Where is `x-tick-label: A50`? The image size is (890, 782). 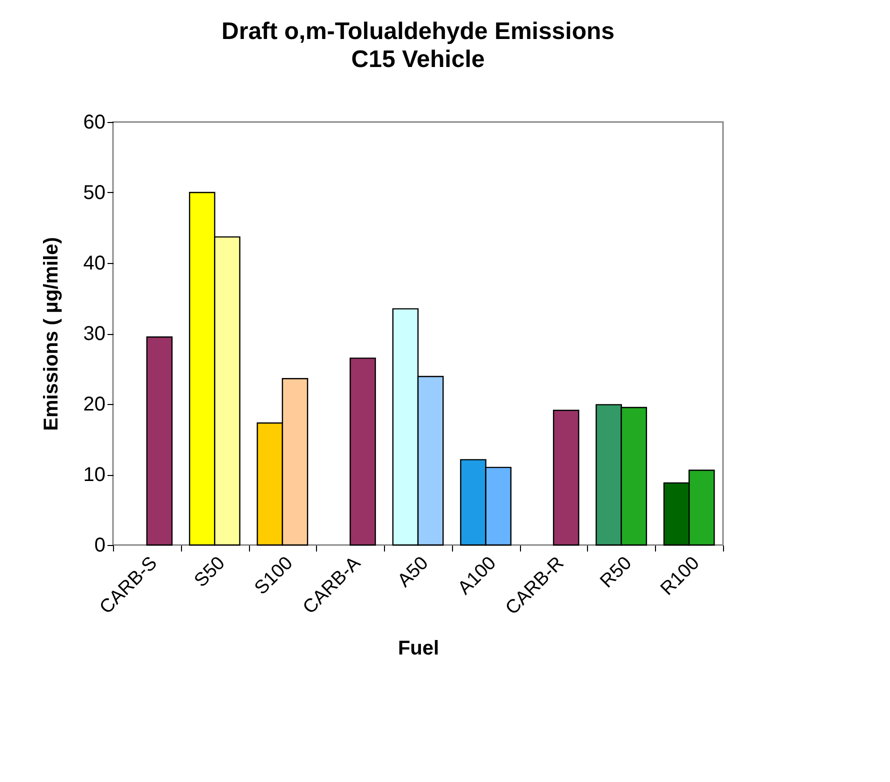 x-tick-label: A50 is located at coordinates (413, 572).